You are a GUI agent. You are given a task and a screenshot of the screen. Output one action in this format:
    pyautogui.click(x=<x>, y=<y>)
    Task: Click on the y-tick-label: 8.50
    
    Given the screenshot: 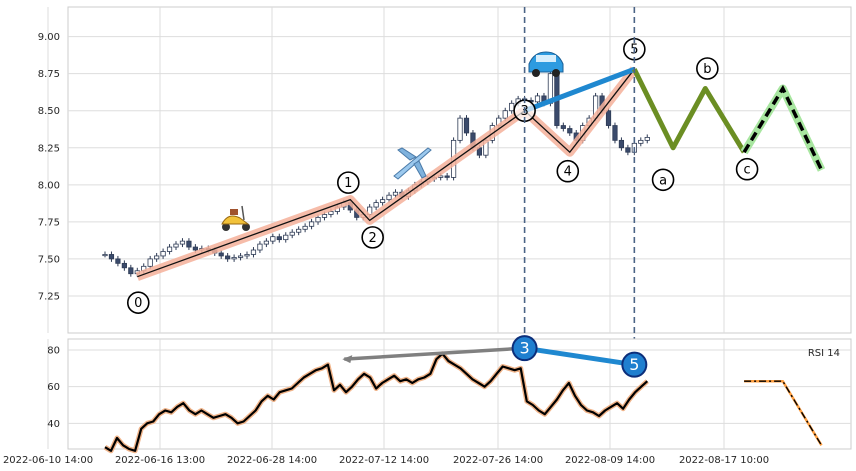 What is the action you would take?
    pyautogui.click(x=49, y=111)
    